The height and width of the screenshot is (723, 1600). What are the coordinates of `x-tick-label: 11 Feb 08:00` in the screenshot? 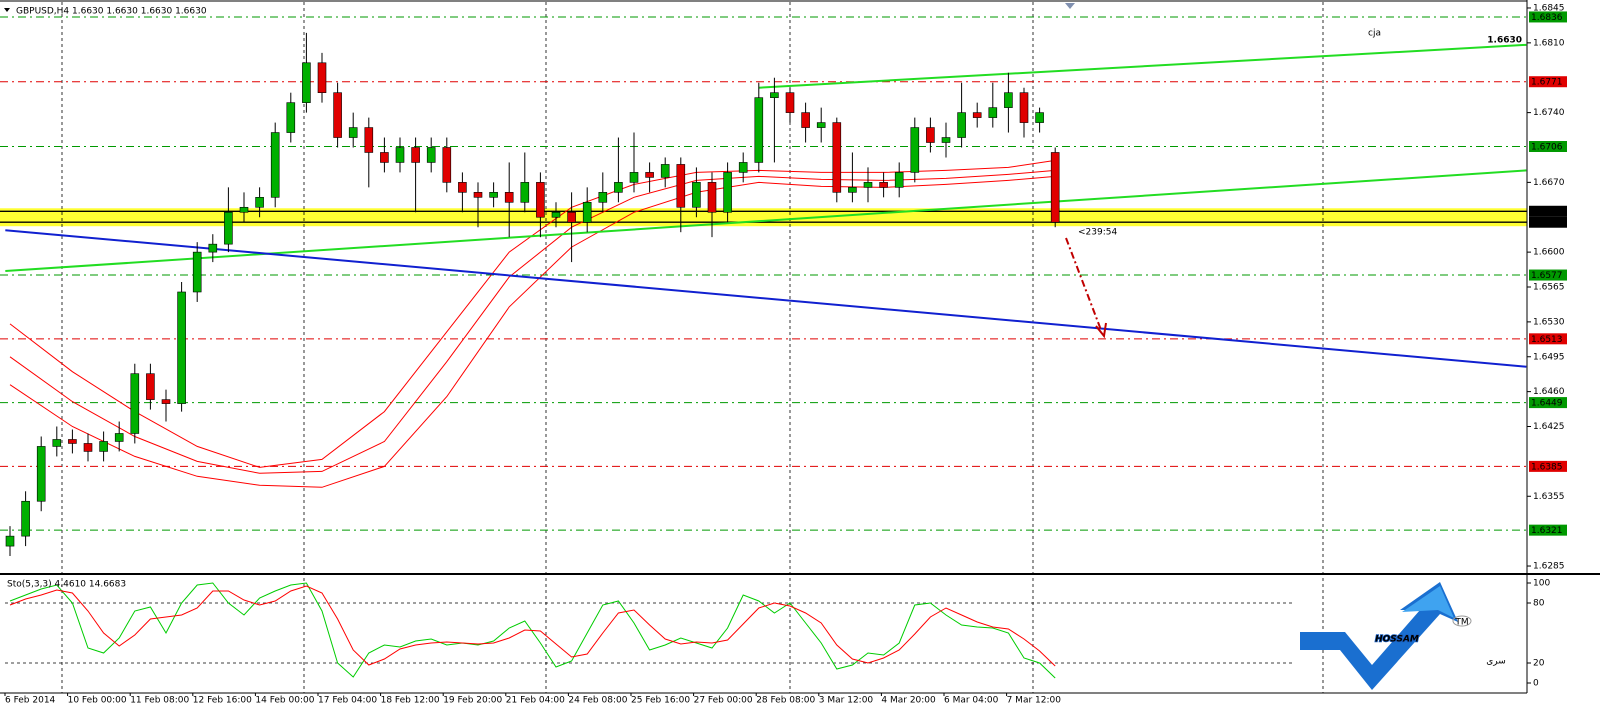 It's located at (159, 701).